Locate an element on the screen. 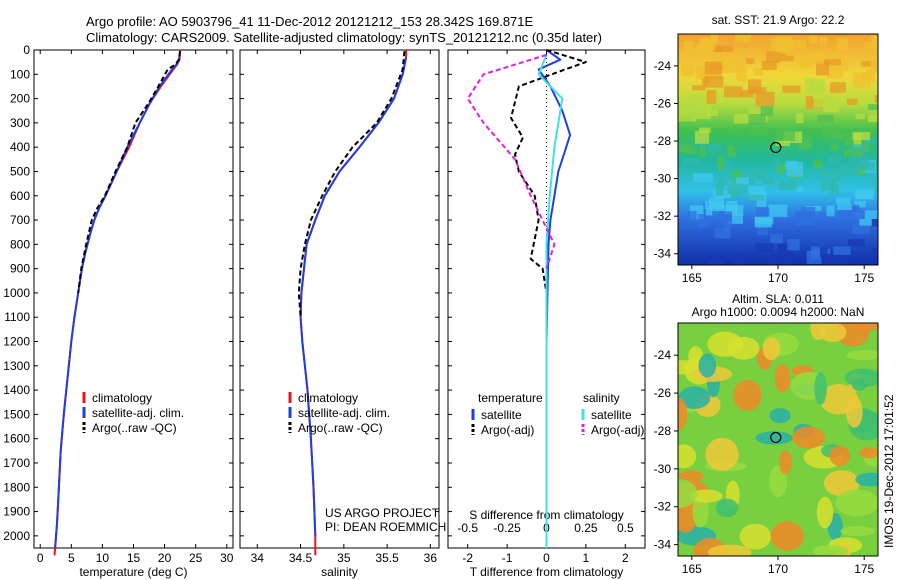  x-tick-label: 10 is located at coordinates (103, 558).